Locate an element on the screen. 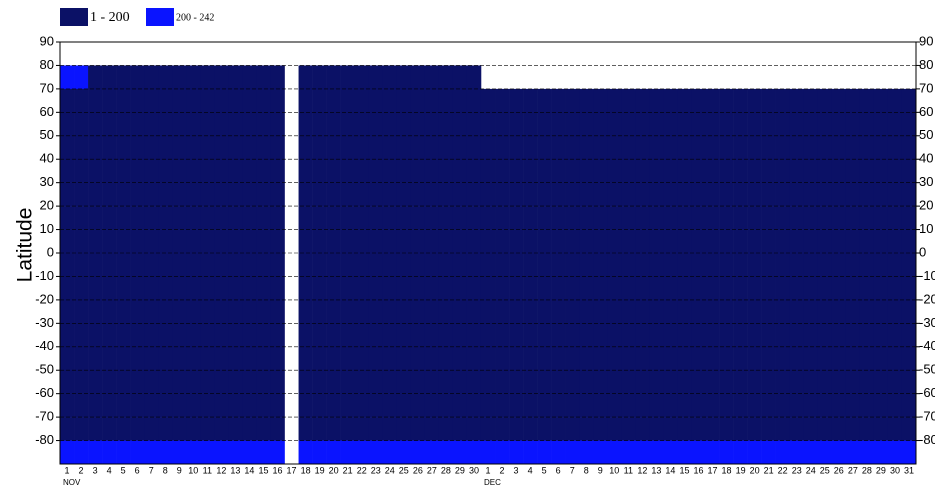  y-tick-label: -50 is located at coordinates (927, 369).